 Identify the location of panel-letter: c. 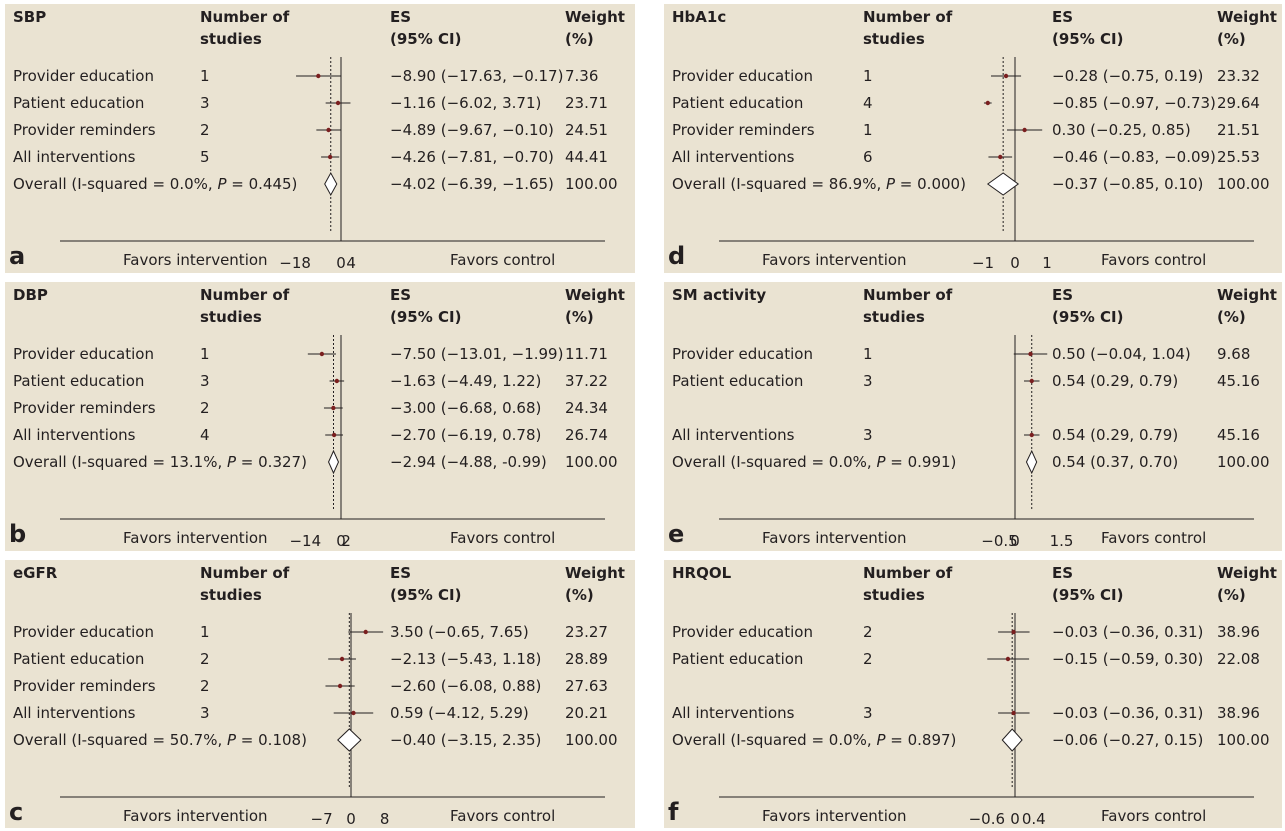
(16, 812).